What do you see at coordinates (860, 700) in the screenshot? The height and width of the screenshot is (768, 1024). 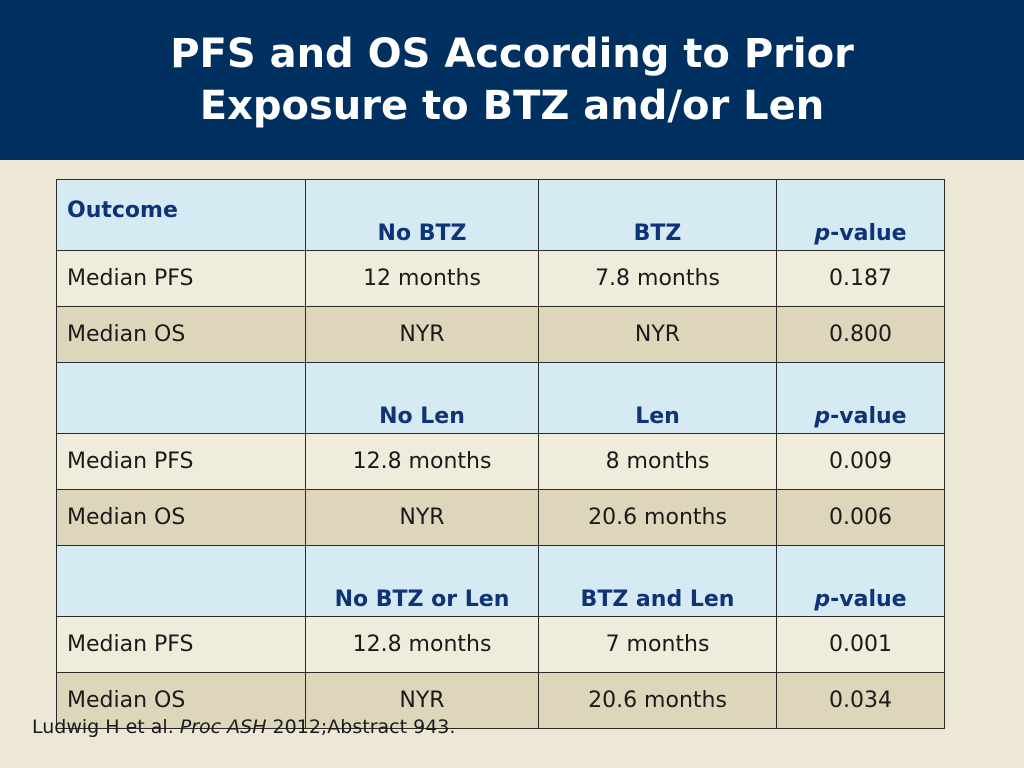 I see `cell-pvalue: 0.034` at bounding box center [860, 700].